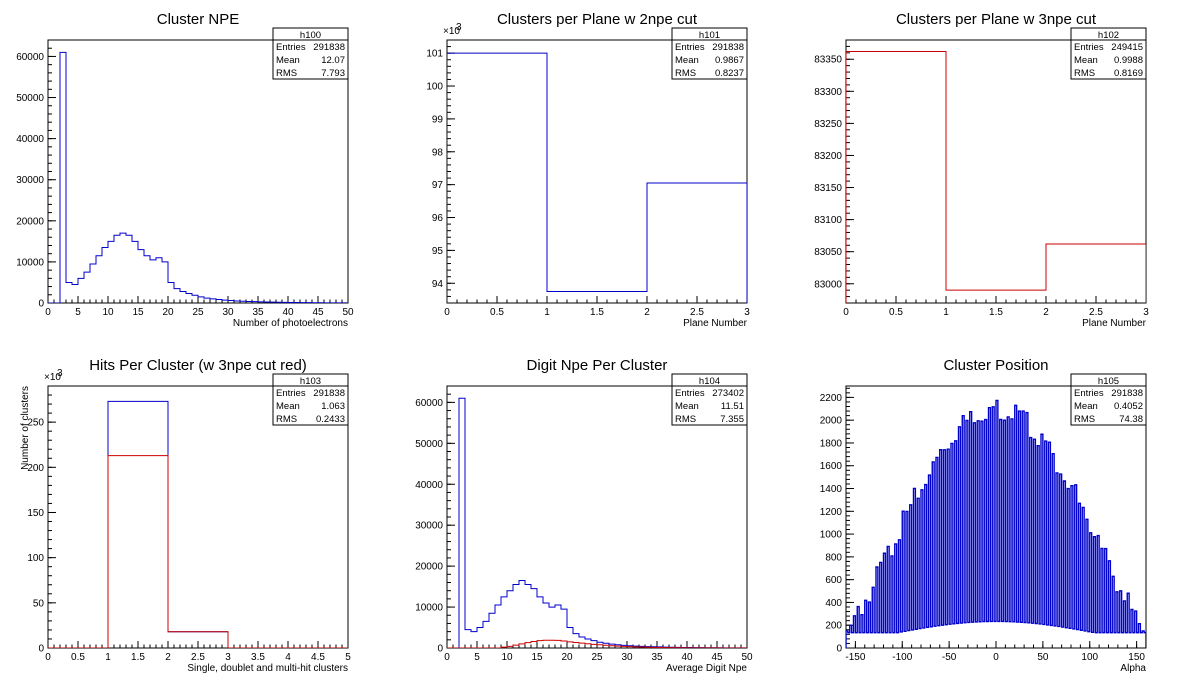  I want to click on x-tick-label: -150, so click(855, 657).